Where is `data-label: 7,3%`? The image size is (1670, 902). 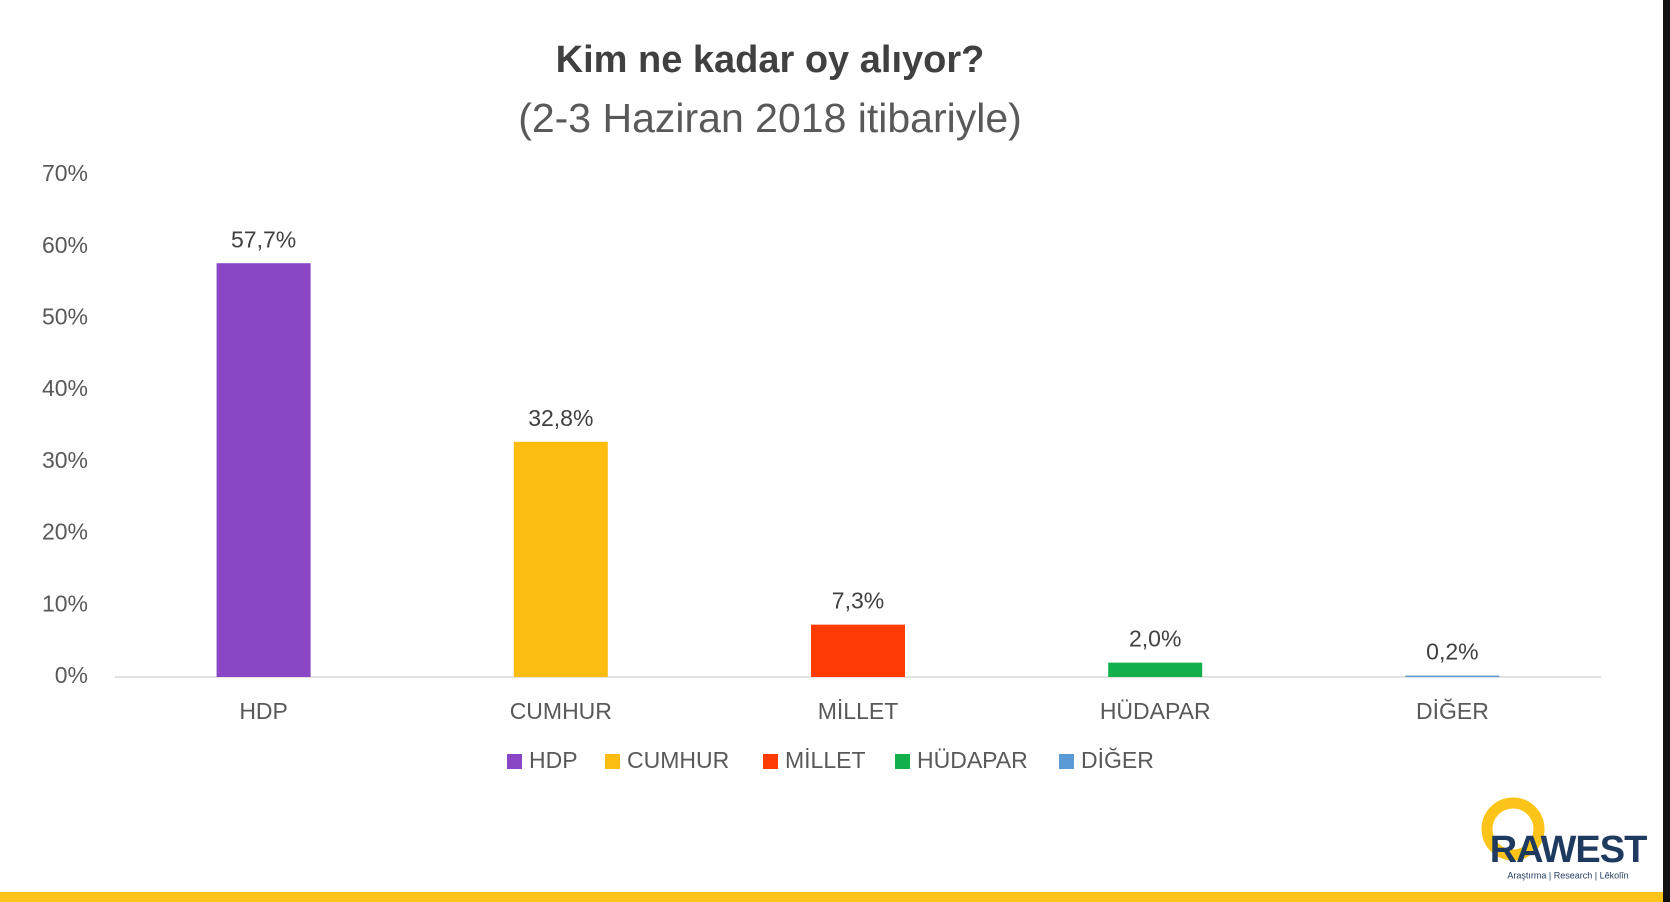 data-label: 7,3% is located at coordinates (858, 601).